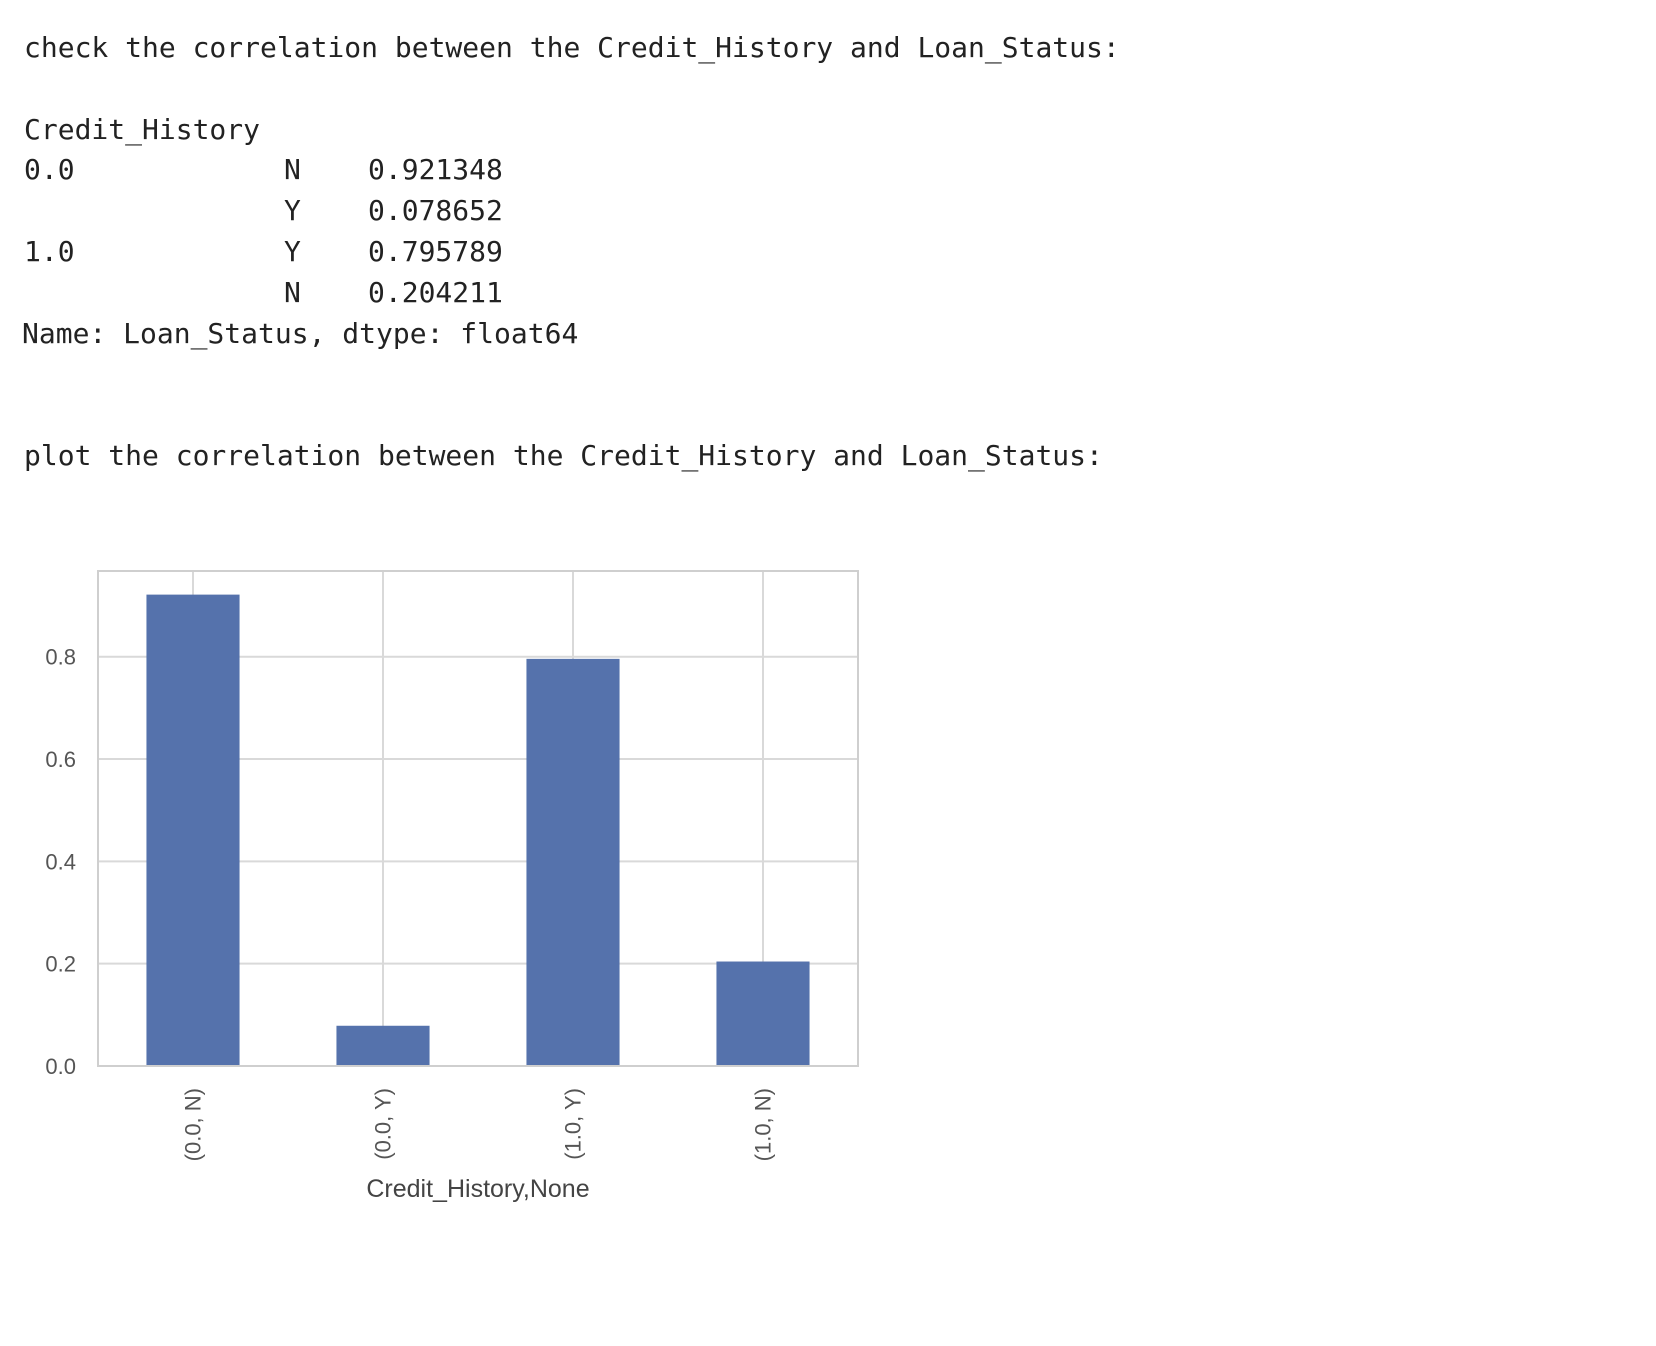 The width and height of the screenshot is (1656, 1346). Describe the element at coordinates (477, 1189) in the screenshot. I see `x-axis-label: Credit_History,None` at that location.